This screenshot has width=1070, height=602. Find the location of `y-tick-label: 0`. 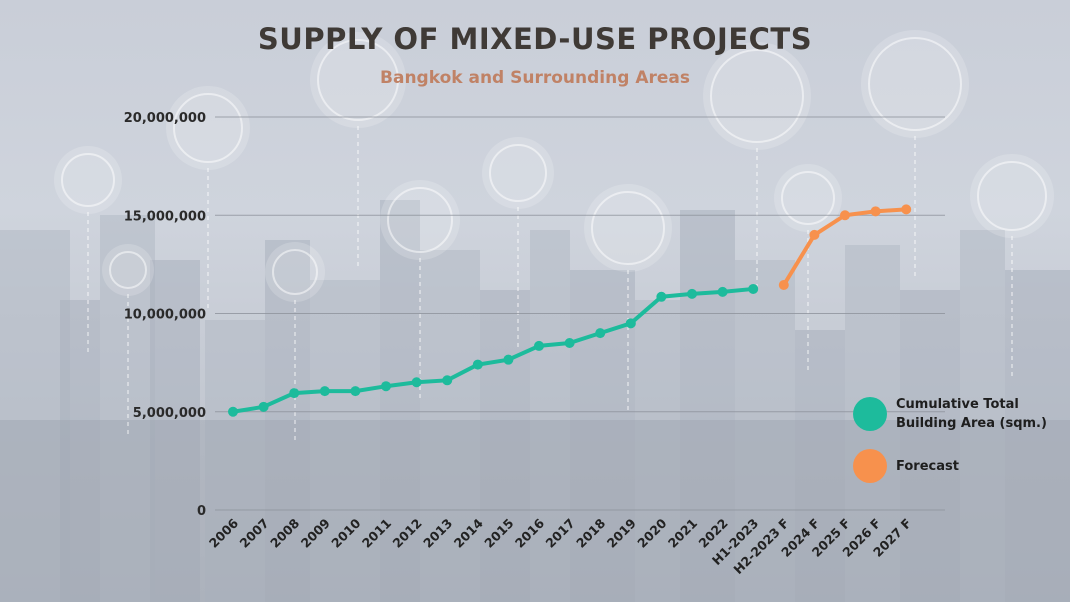

y-tick-label: 0 is located at coordinates (201, 511).